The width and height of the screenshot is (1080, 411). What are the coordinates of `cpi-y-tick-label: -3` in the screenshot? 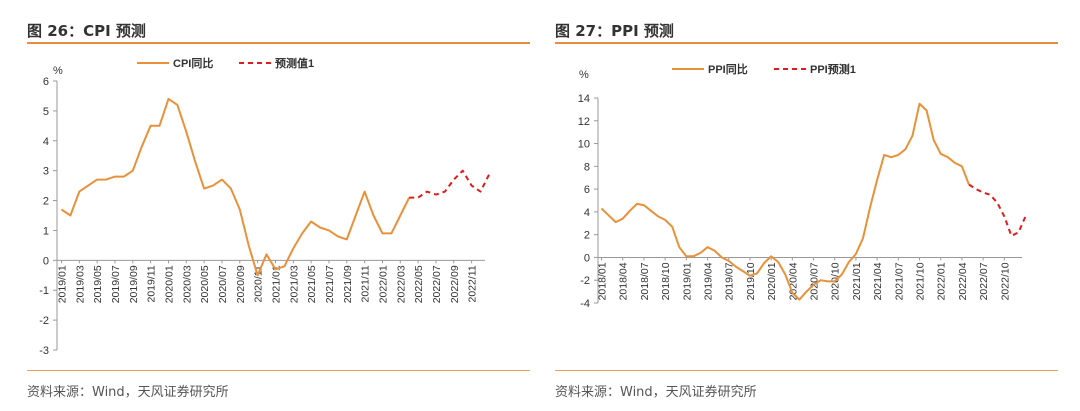 It's located at (44, 351).